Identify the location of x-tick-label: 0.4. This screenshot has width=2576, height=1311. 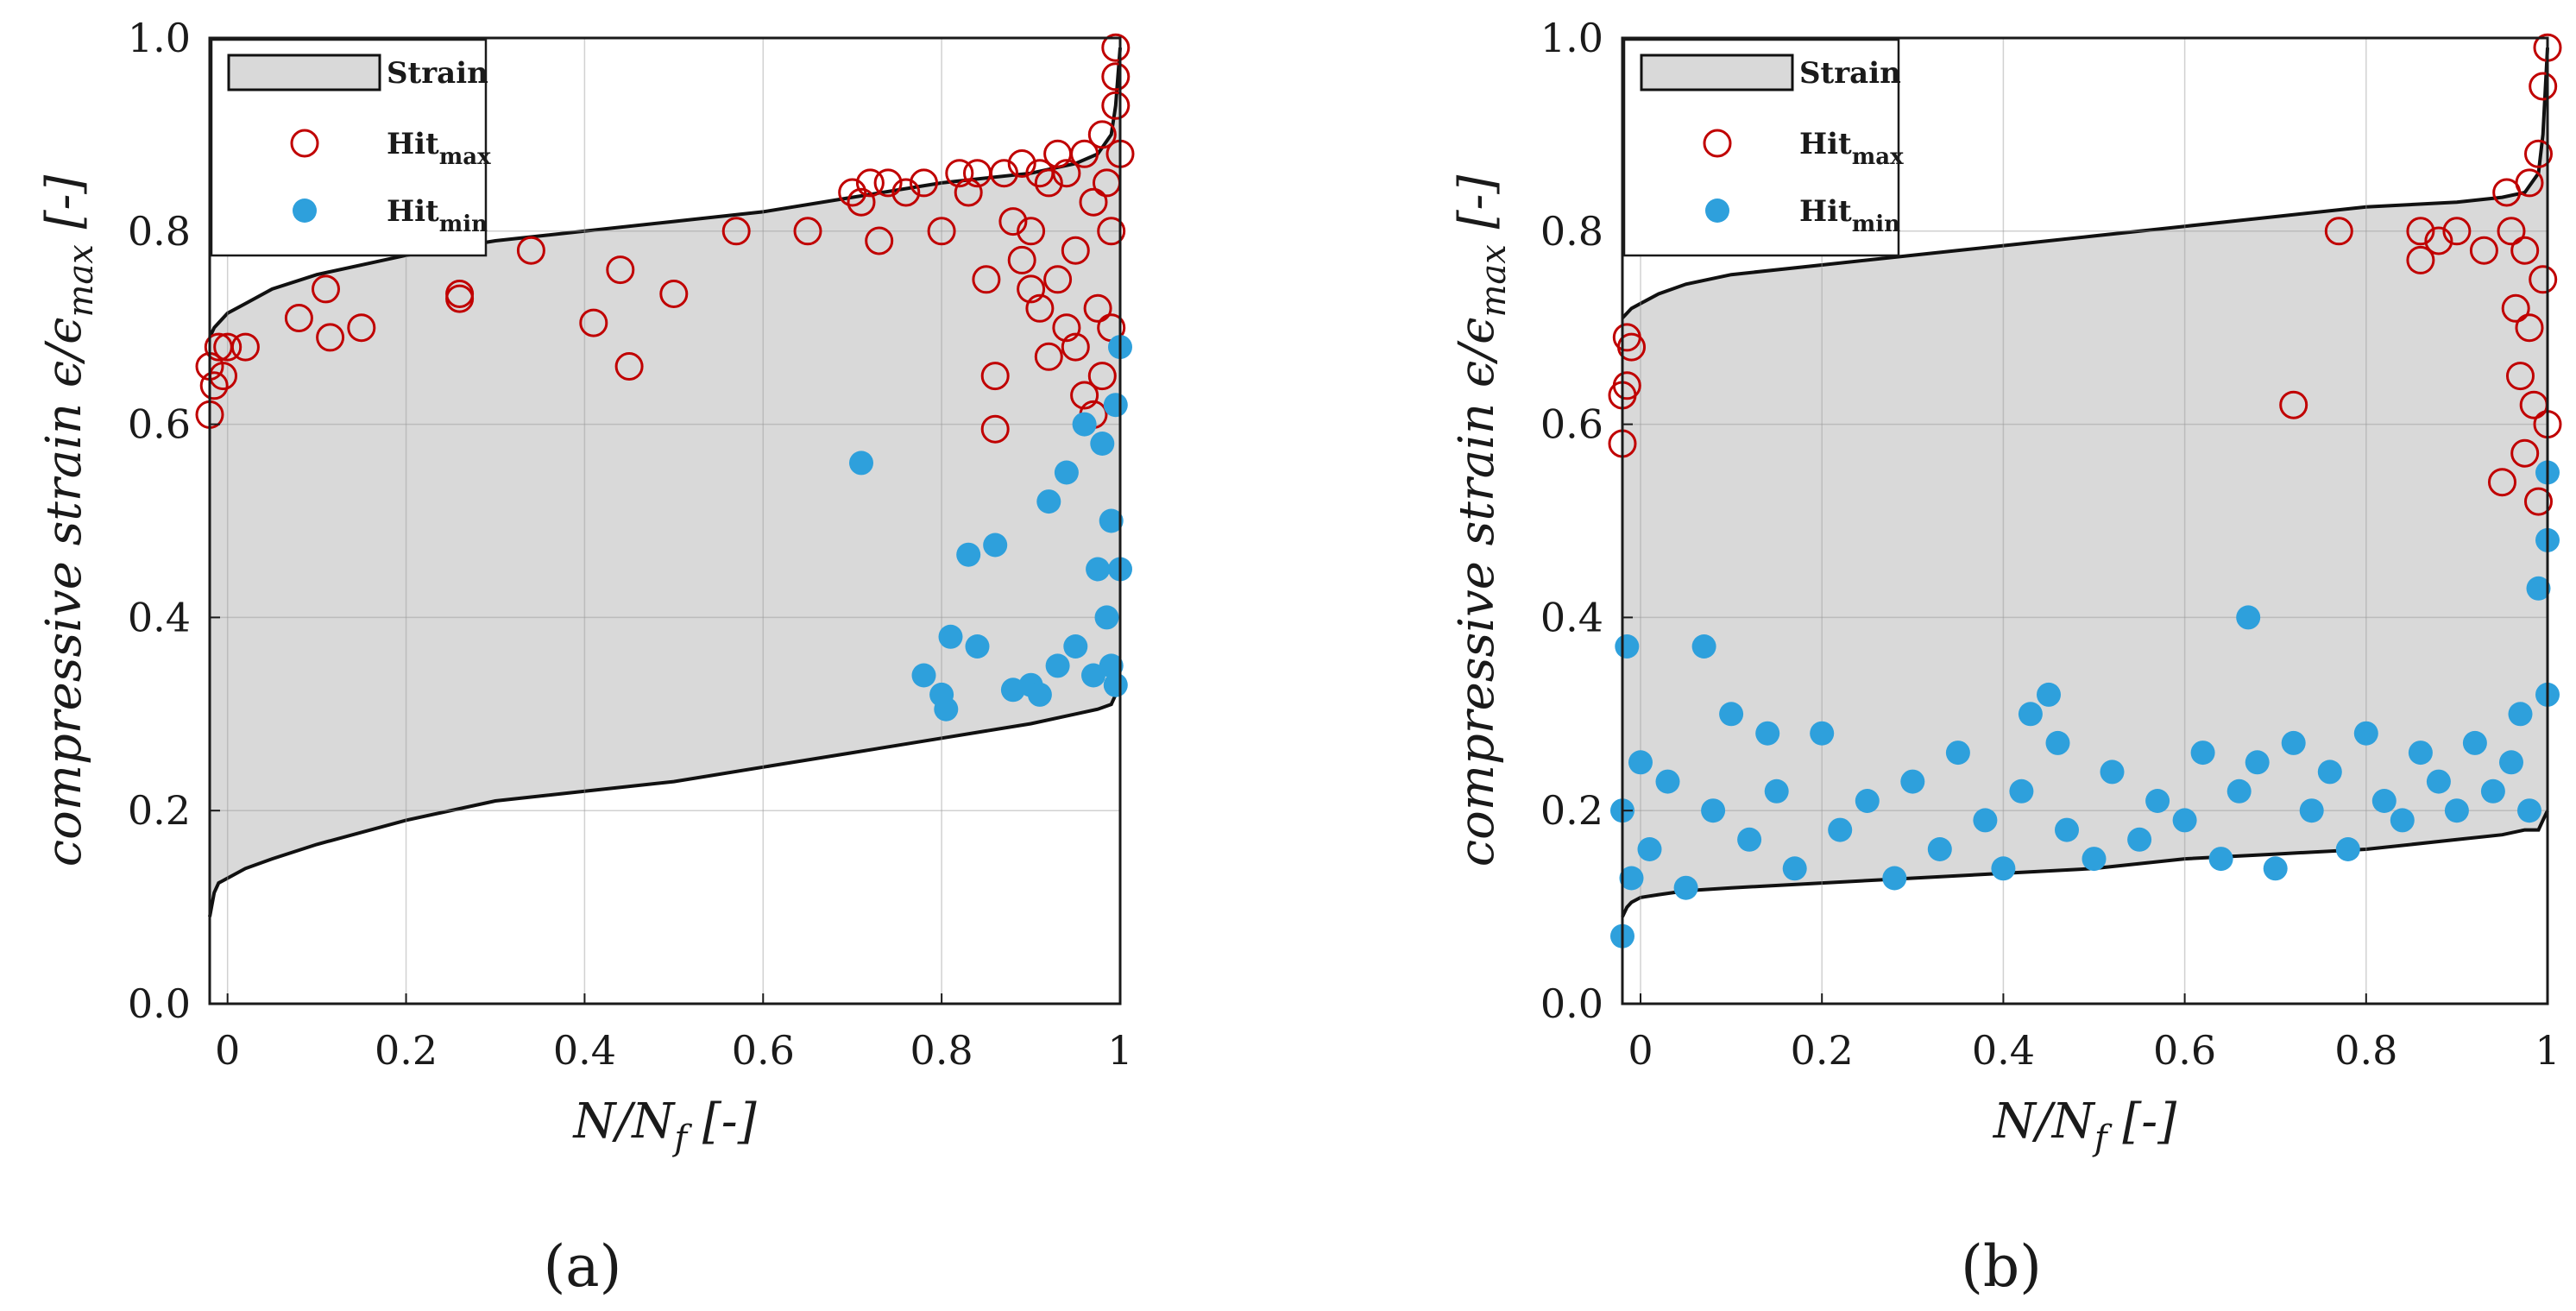
(584, 1050).